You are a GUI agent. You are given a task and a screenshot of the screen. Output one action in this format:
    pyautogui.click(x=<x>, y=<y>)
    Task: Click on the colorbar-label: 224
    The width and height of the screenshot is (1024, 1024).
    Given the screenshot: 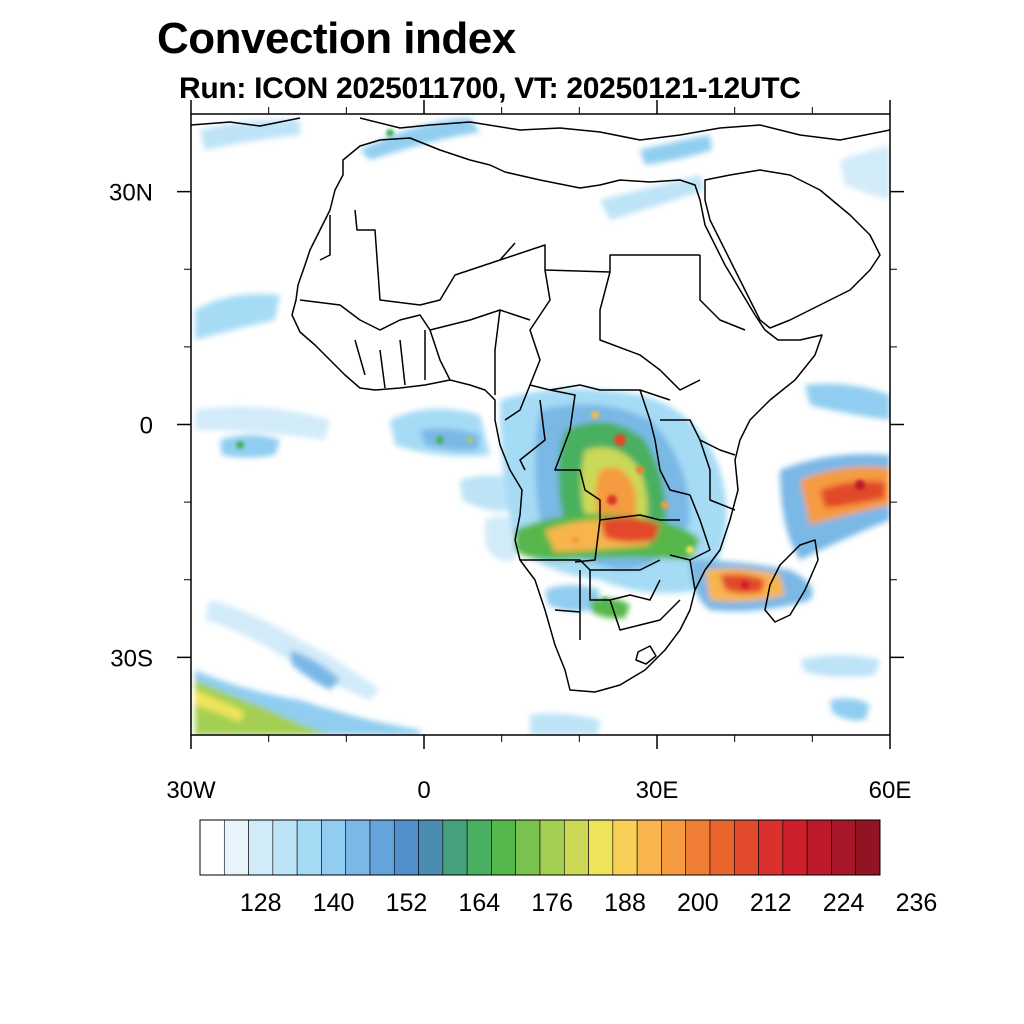 What is the action you would take?
    pyautogui.click(x=844, y=903)
    